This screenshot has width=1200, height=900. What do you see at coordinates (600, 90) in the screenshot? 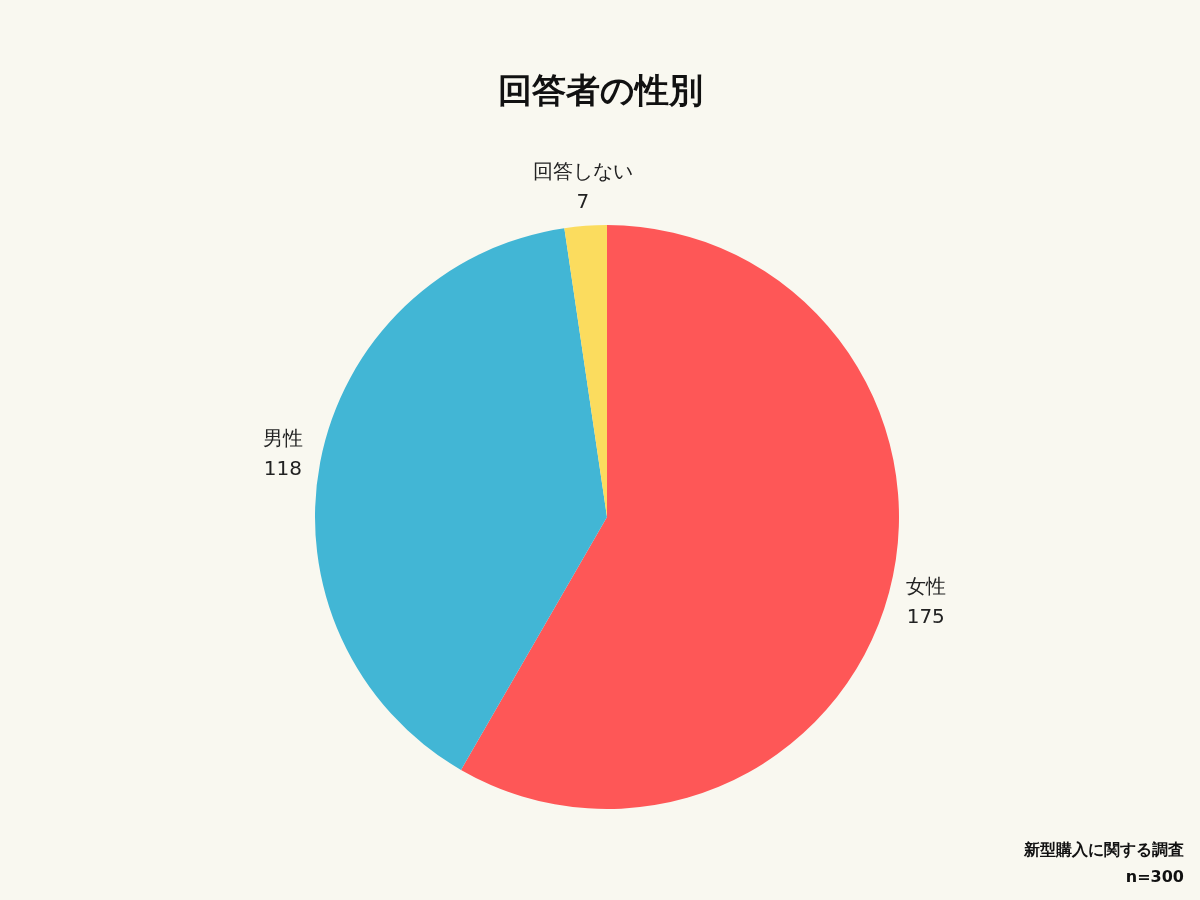
I see `chart-title: 回答者の性別` at bounding box center [600, 90].